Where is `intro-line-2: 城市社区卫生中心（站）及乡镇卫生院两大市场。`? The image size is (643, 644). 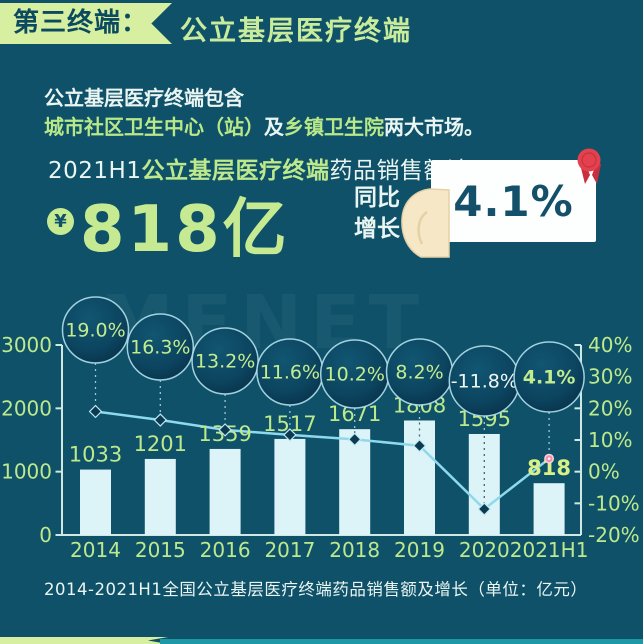 intro-line-2: 城市社区卫生中心（站）及乡镇卫生院两大市场。 is located at coordinates (264, 127).